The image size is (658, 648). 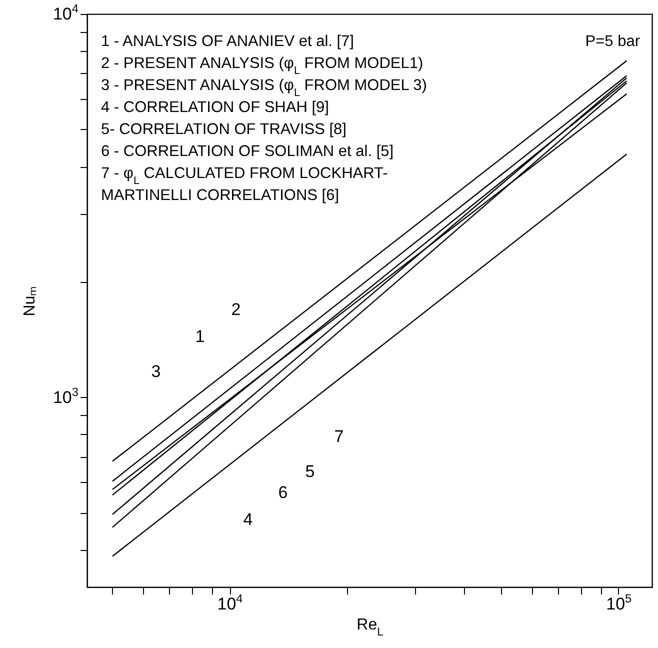 I want to click on annotation: 4 - CORRELATION OF SHAH [9], so click(x=215, y=107).